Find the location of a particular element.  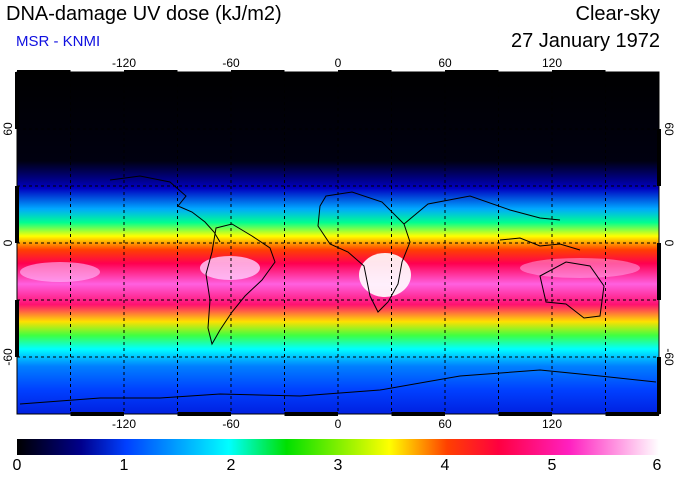

asia-coast is located at coordinates (482, 210).